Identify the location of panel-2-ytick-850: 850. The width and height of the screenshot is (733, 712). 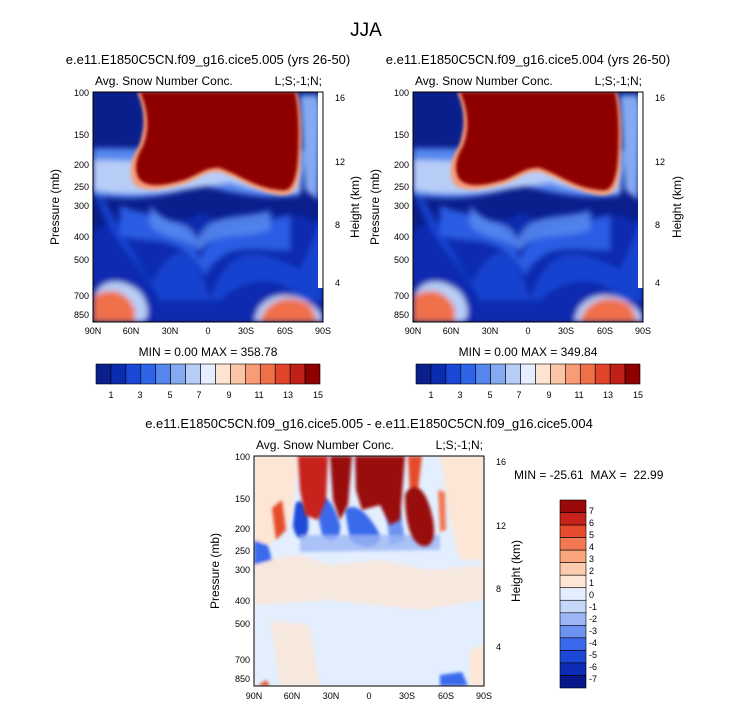
(401, 315).